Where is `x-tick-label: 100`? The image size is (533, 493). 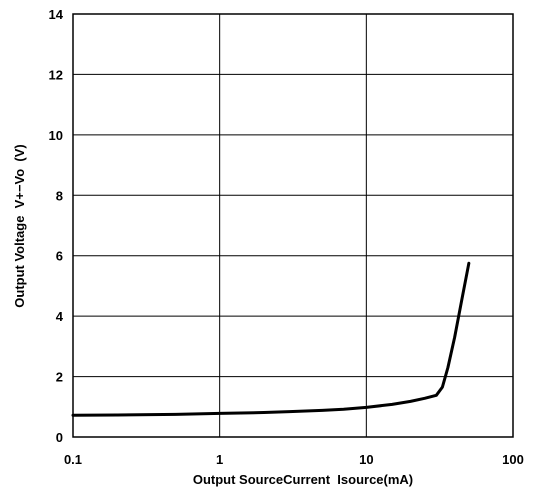
x-tick-label: 100 is located at coordinates (513, 459).